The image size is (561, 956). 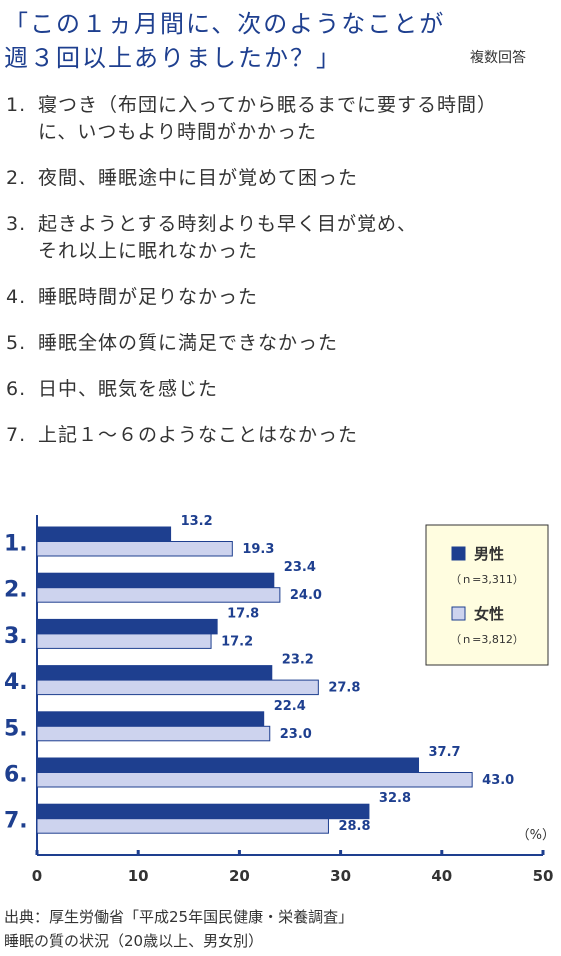 I want to click on category-label: 5., so click(x=16, y=728).